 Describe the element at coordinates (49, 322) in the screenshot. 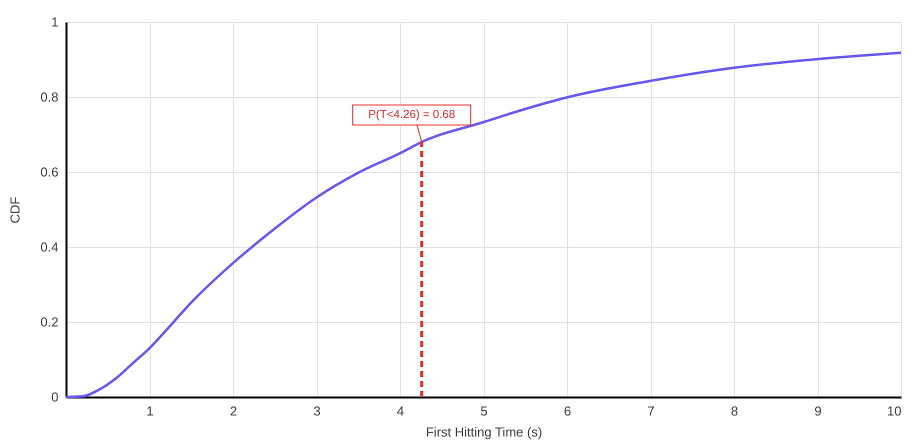

I see `y-tick-label: 0.2` at that location.